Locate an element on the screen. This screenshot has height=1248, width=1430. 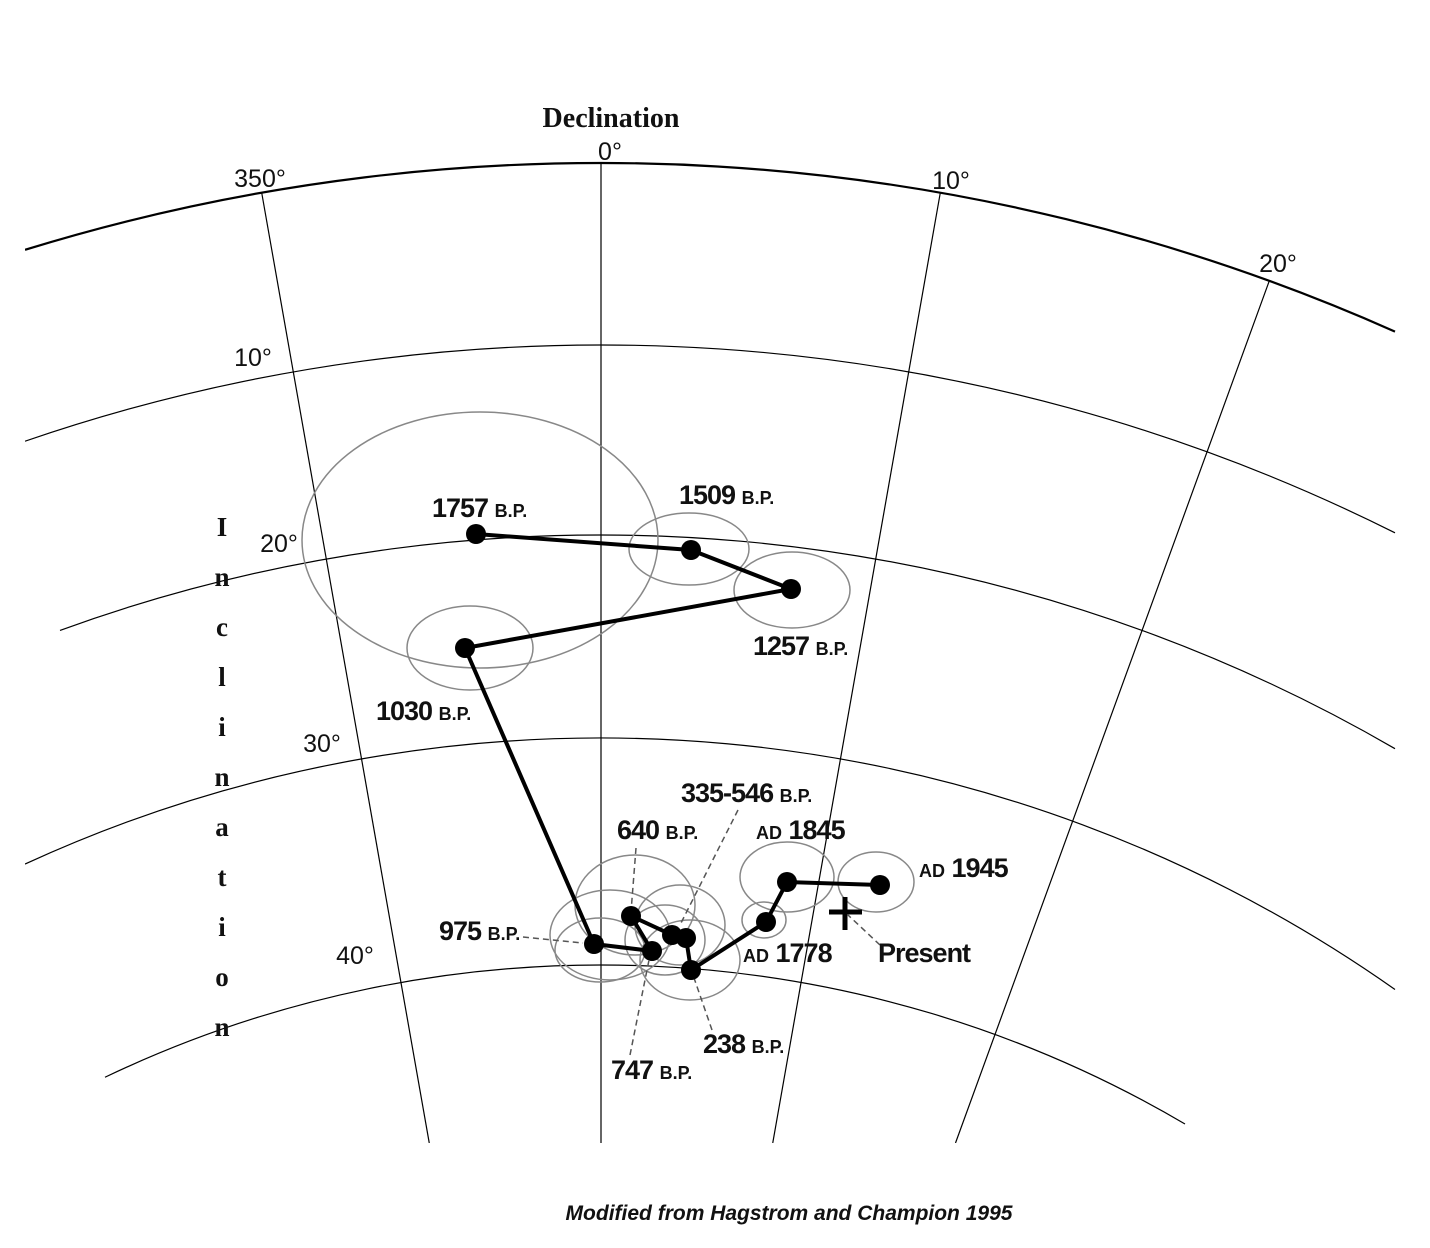
declination-label: 350° is located at coordinates (260, 179).